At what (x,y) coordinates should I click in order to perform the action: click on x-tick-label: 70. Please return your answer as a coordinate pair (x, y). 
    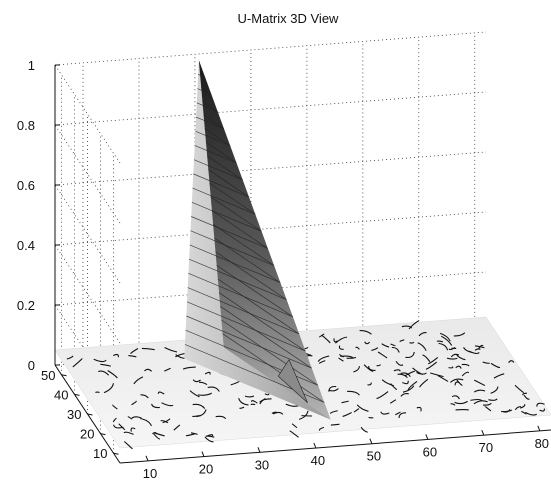
    Looking at the image, I should click on (486, 447).